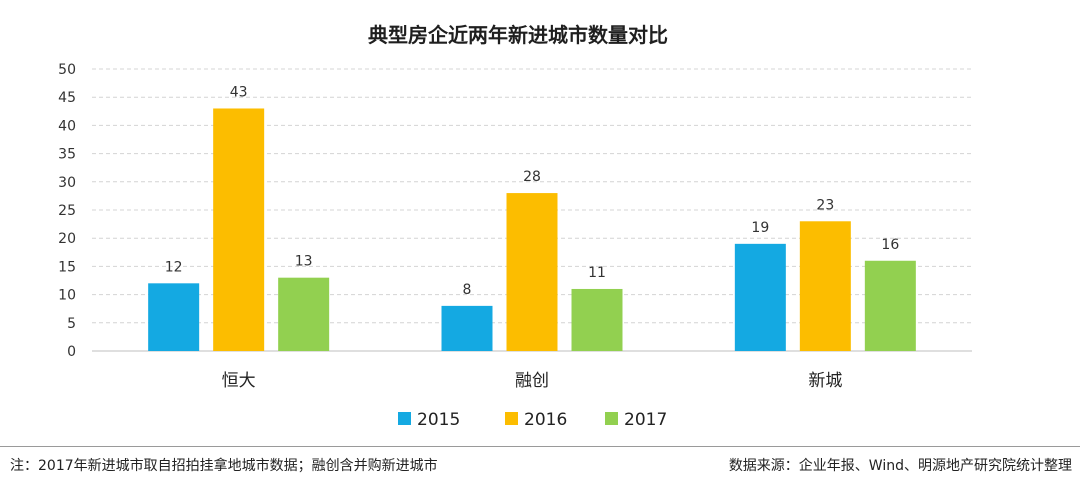  I want to click on footer-note: 注：2017年新进城市取自招拍挂拿地城市数据；融创含并购新进城市, so click(224, 466).